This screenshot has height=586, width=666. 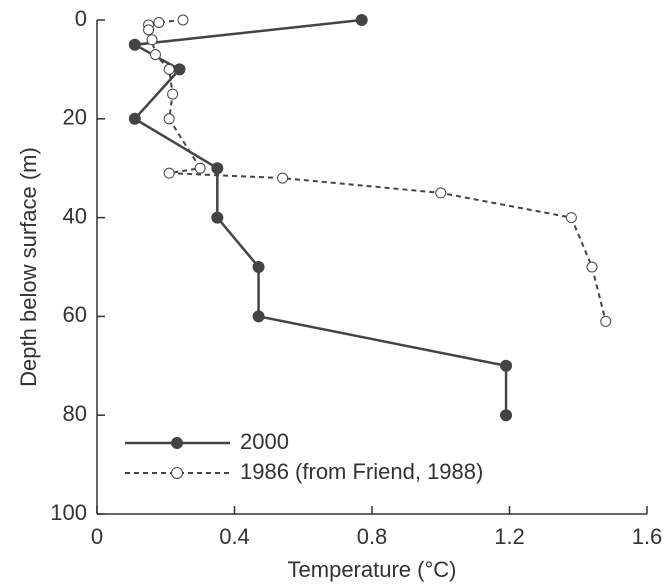 What do you see at coordinates (509, 536) in the screenshot?
I see `x-tick-label: 1.2` at bounding box center [509, 536].